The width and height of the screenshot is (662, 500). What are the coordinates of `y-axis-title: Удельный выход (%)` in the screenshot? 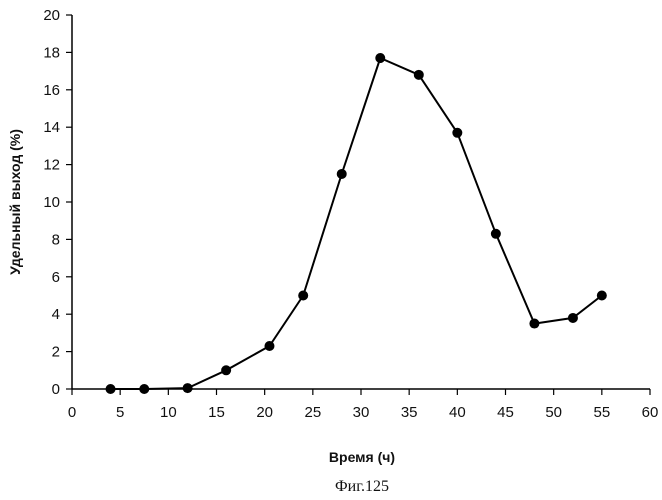 It's located at (15, 202).